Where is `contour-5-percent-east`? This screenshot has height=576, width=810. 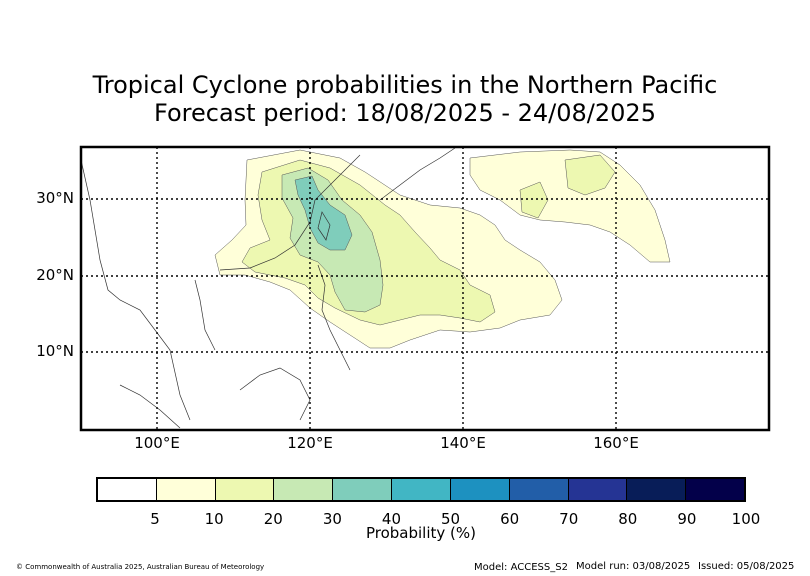
contour-5-percent-east is located at coordinates (570, 206).